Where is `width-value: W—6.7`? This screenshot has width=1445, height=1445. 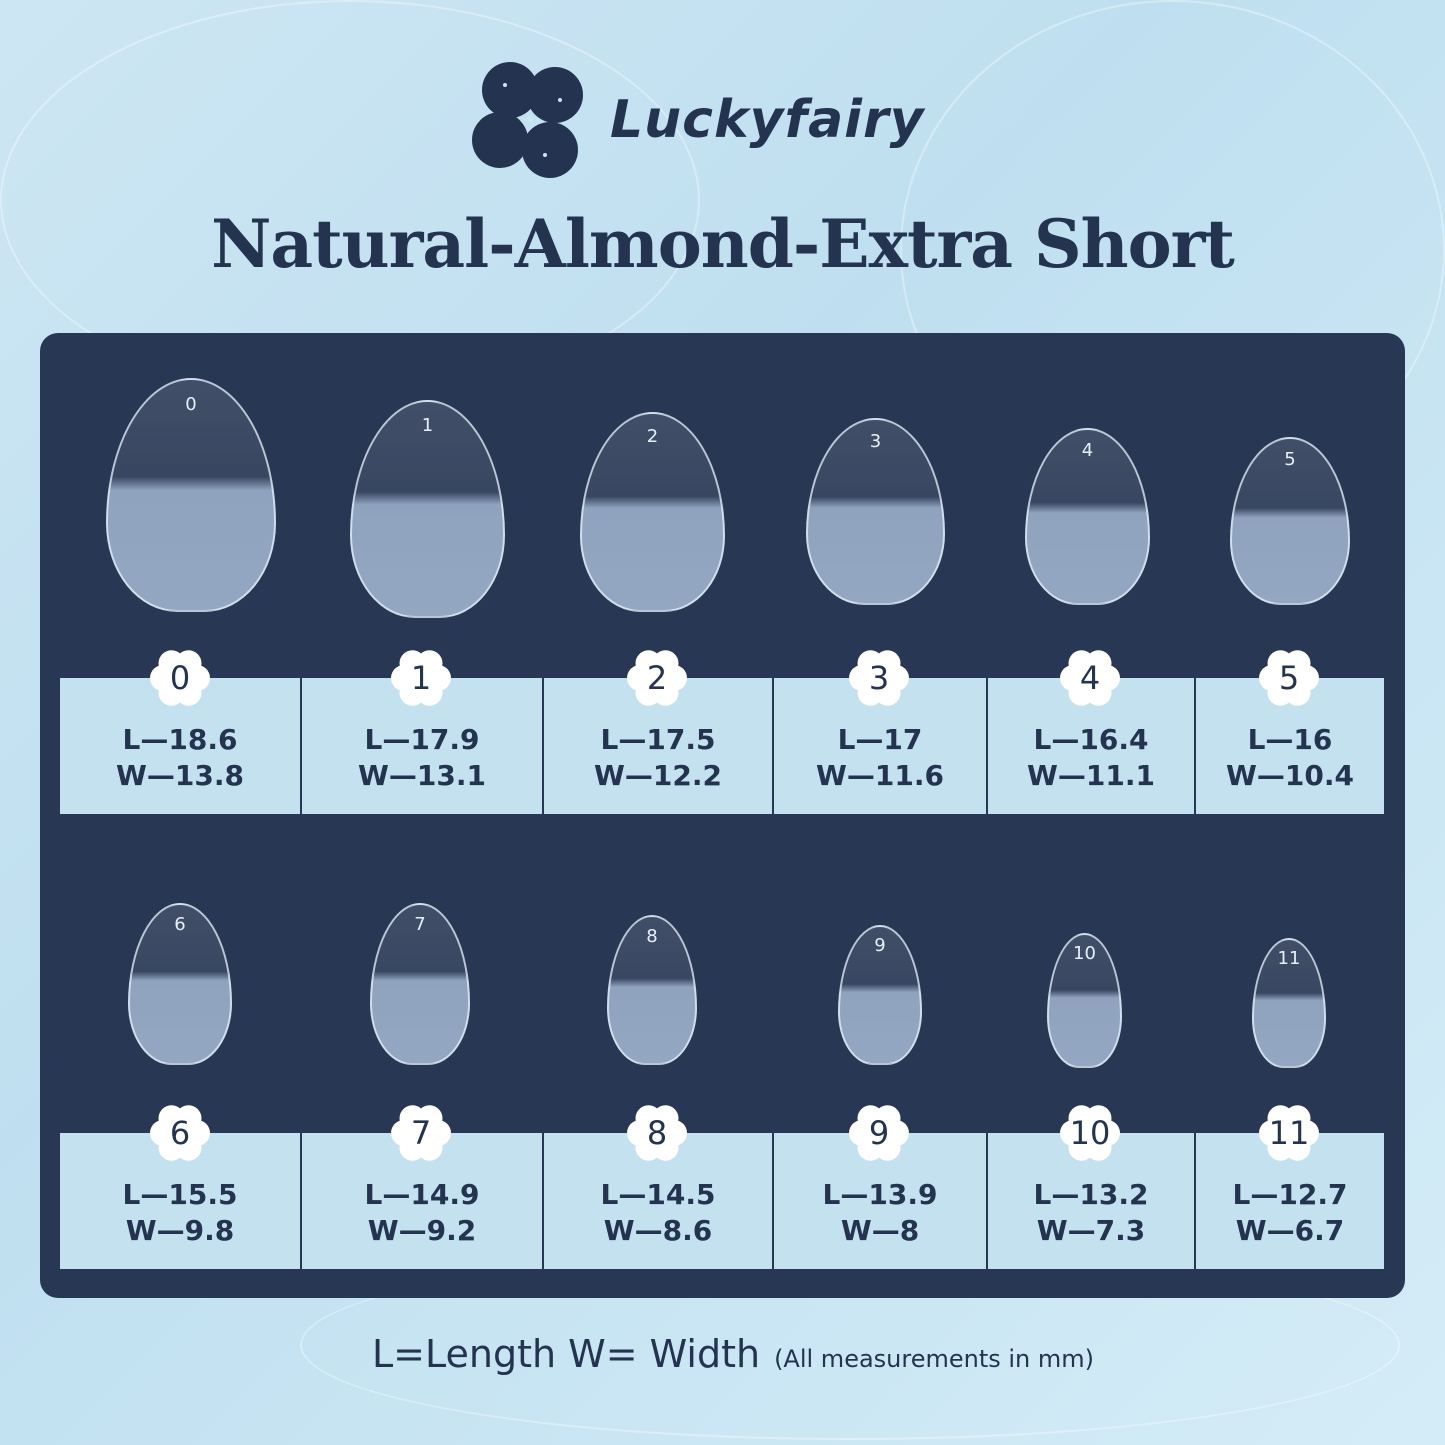
width-value: W—6.7 is located at coordinates (1290, 1230).